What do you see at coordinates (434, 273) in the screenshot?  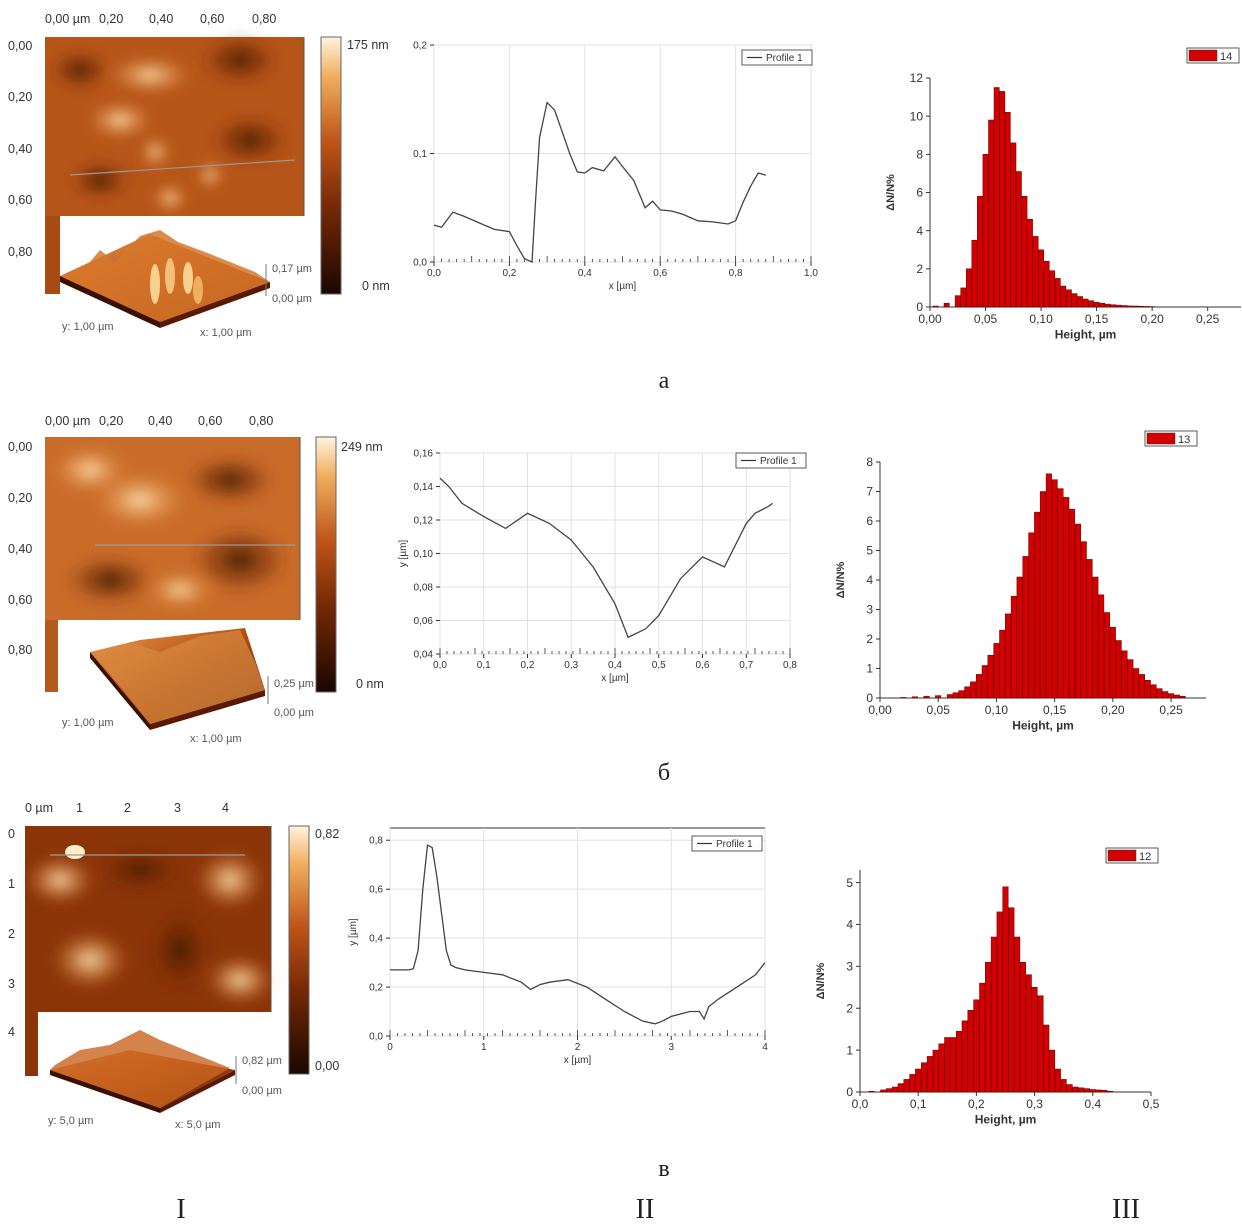 I see `x-tick-label: 0,0` at bounding box center [434, 273].